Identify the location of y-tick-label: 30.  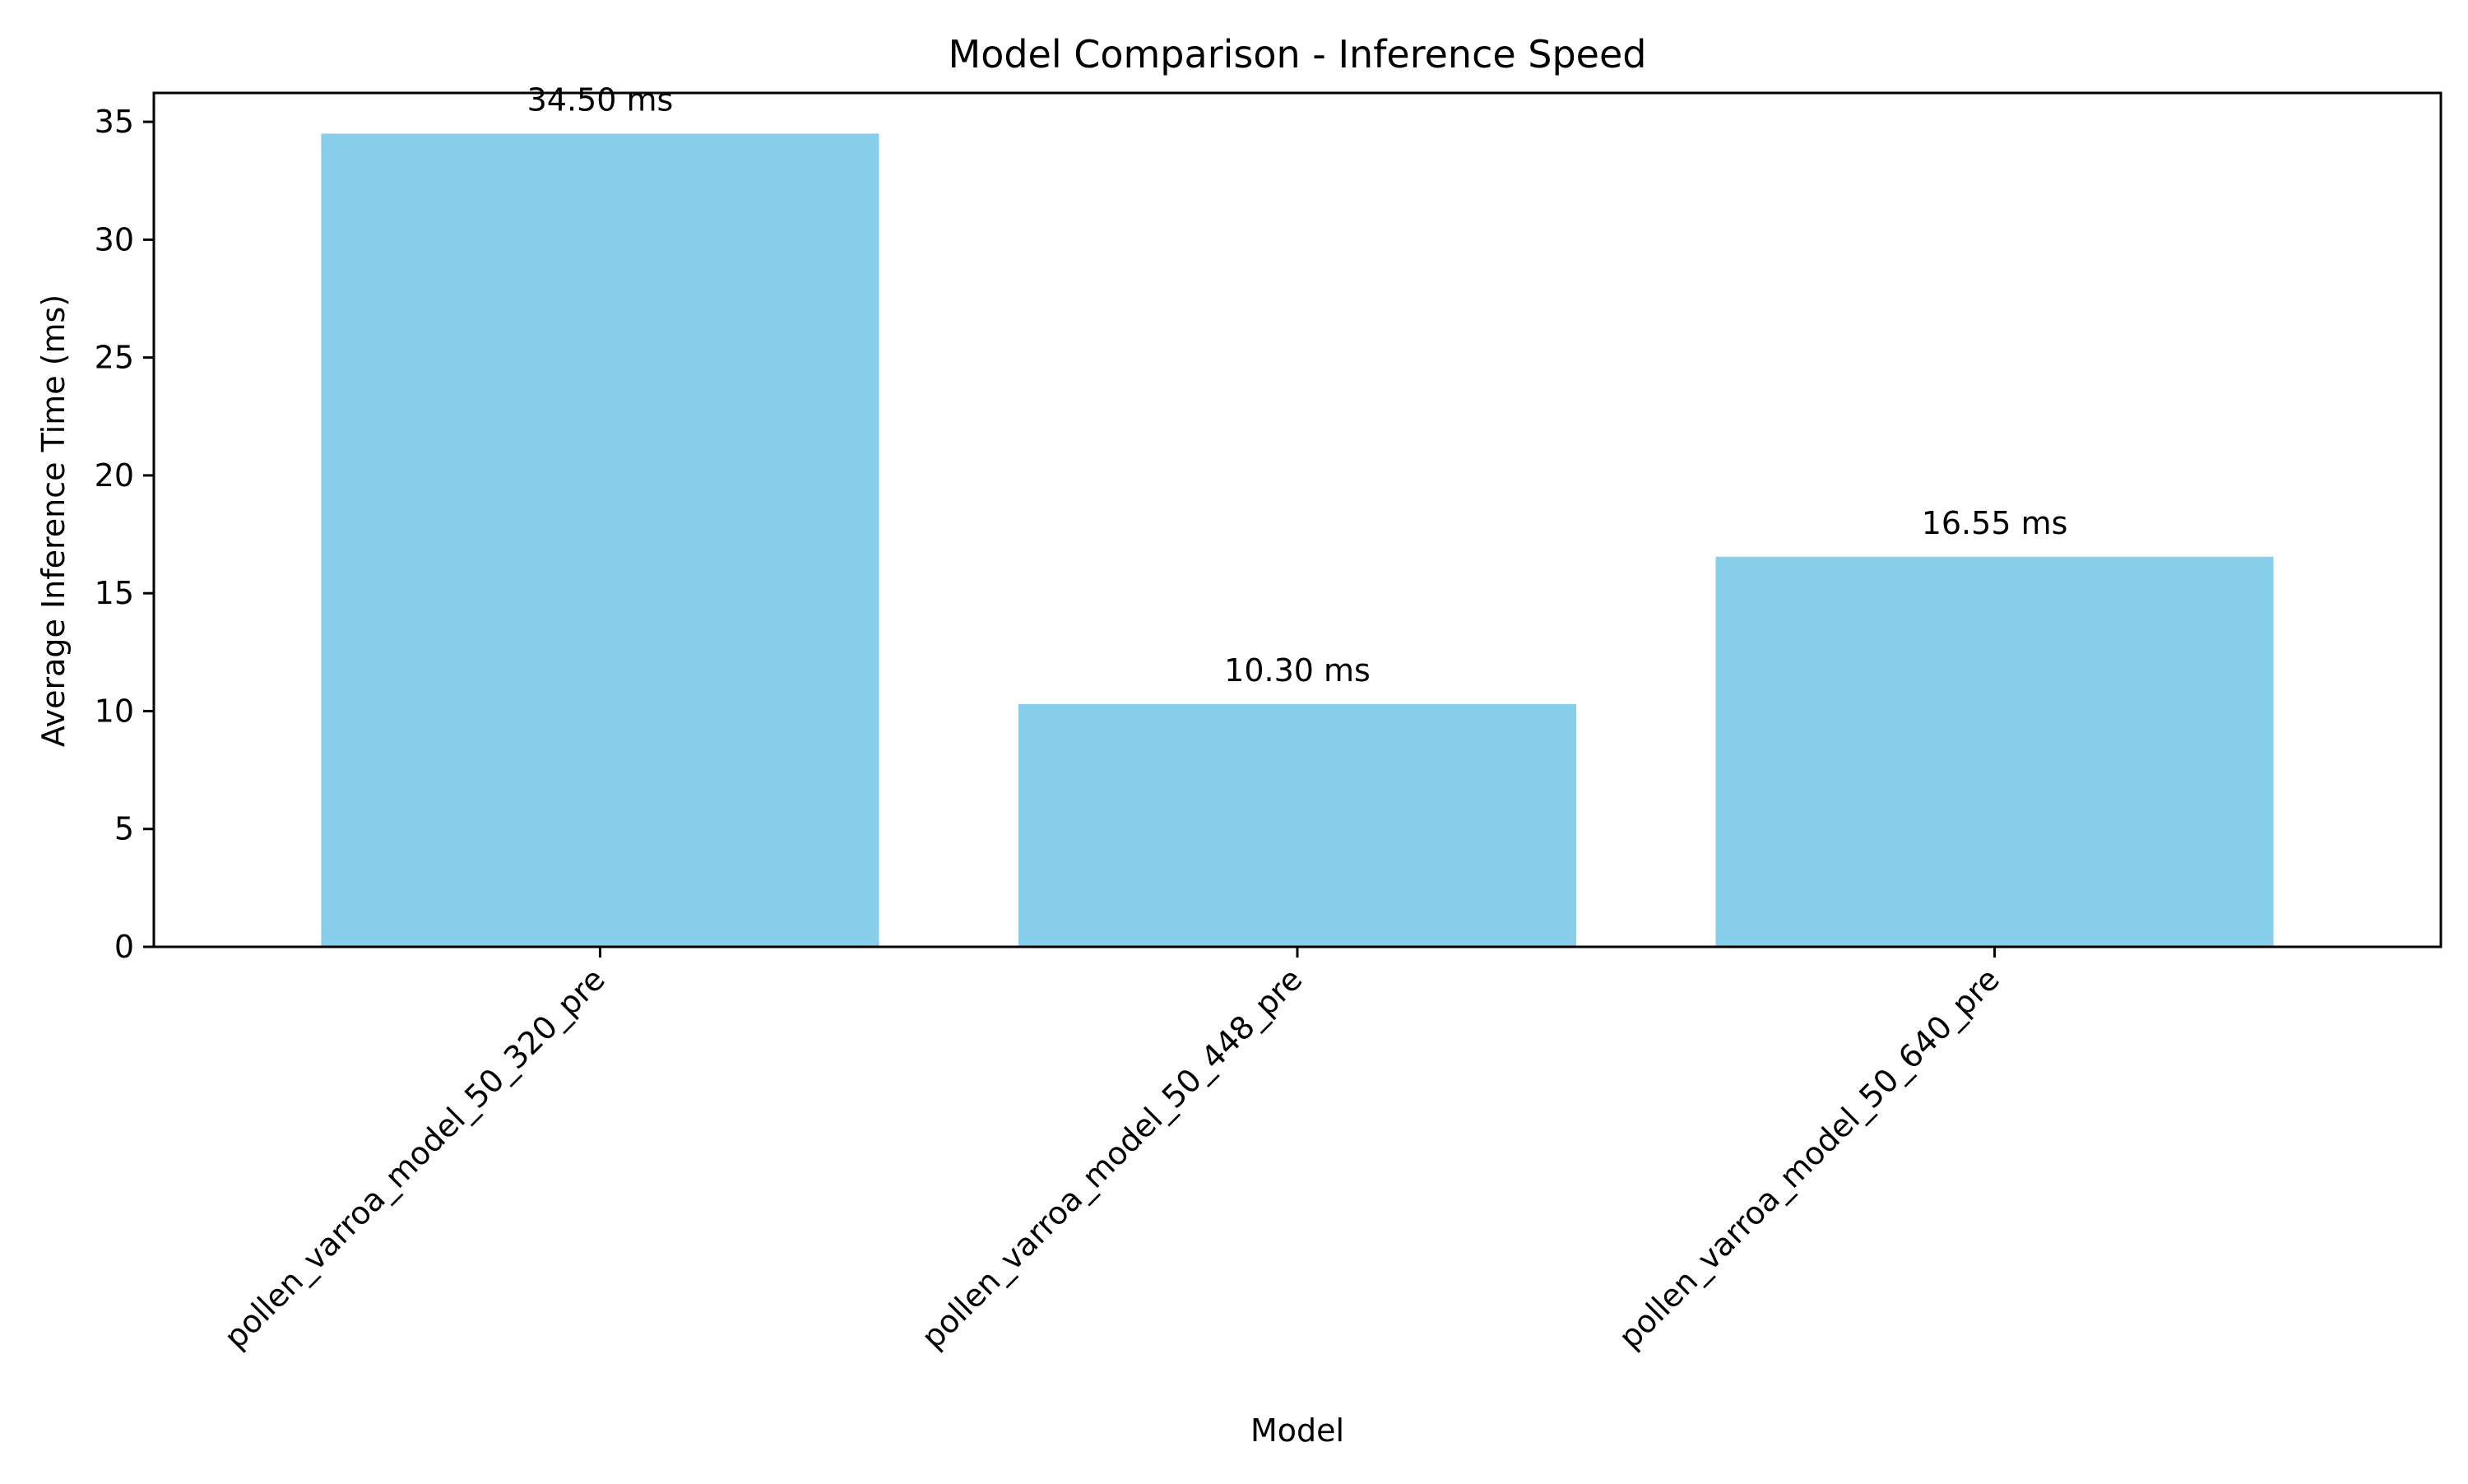
(115, 239).